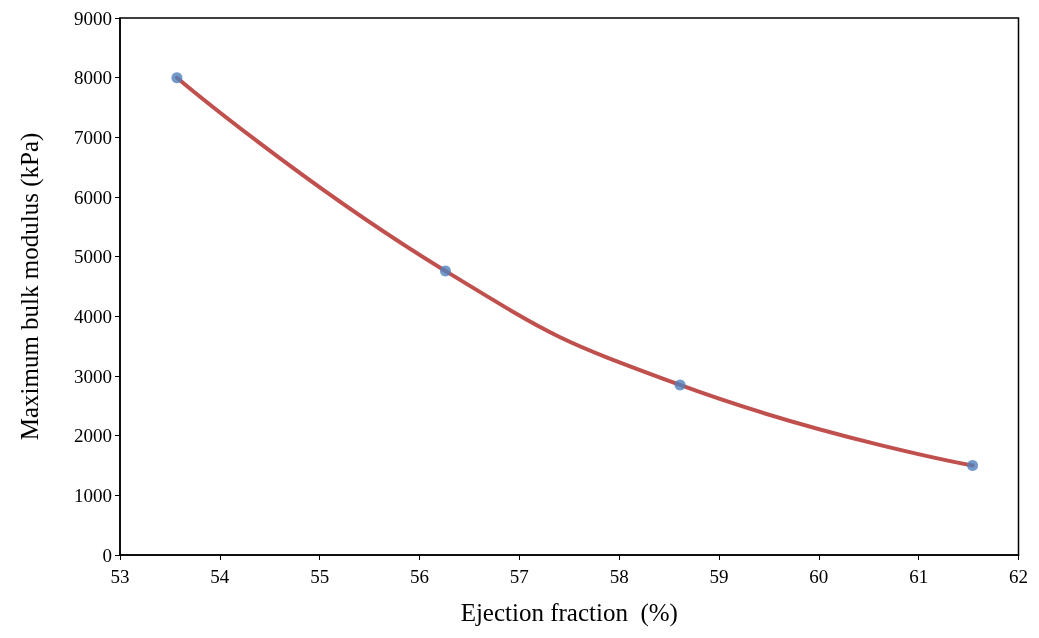  What do you see at coordinates (569, 613) in the screenshot?
I see `x-axis-title: Ejection fraction (%)` at bounding box center [569, 613].